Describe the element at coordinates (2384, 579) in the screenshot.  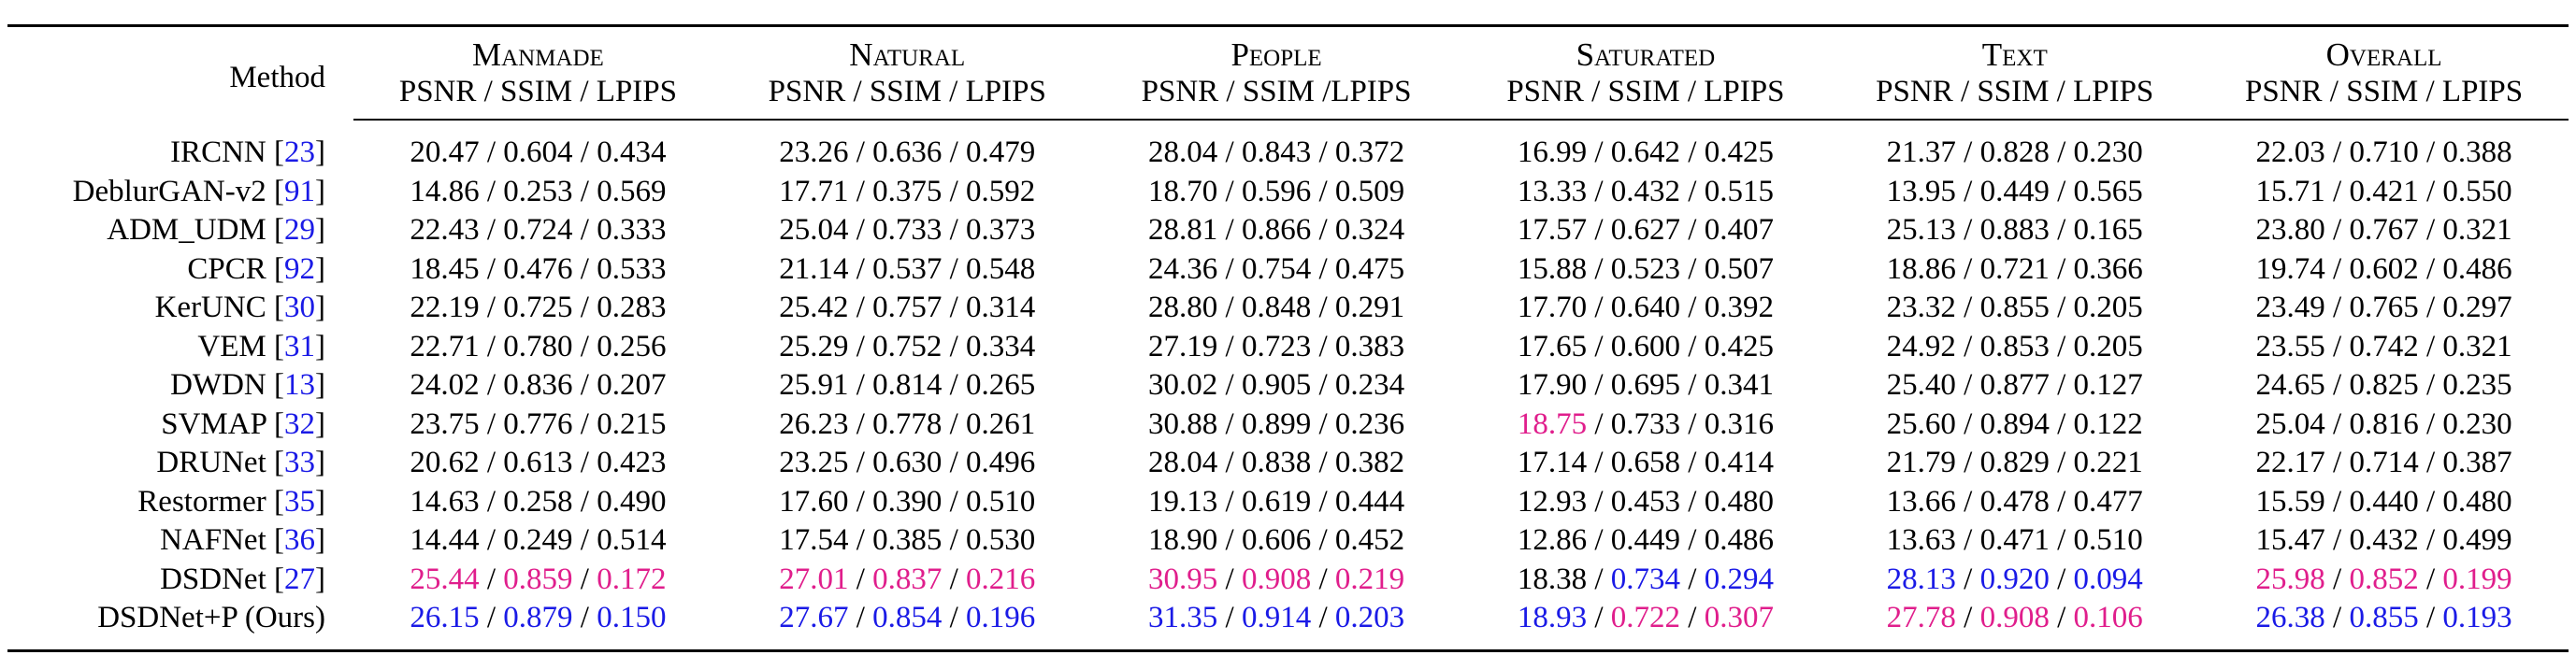
I see `ssim-value: 0.852` at that location.